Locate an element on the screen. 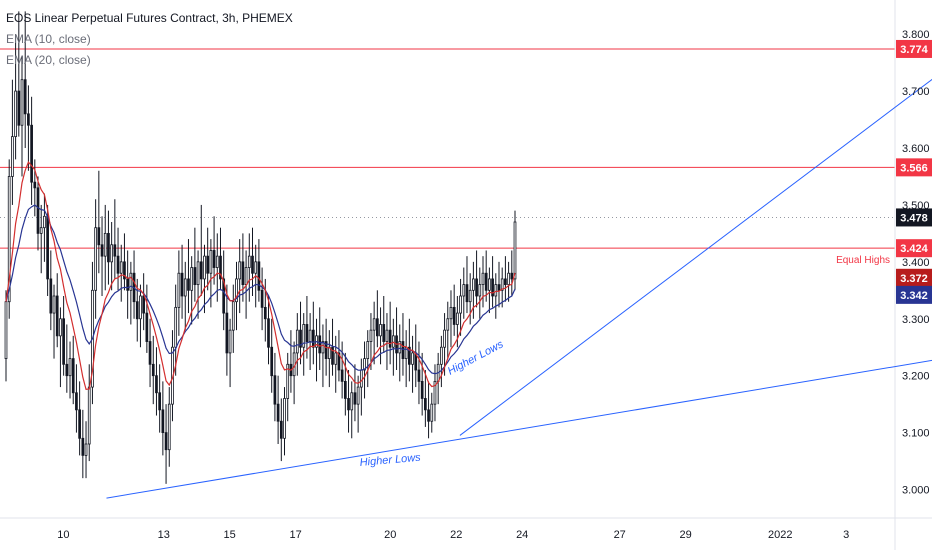 The width and height of the screenshot is (932, 555). y-tick-label: 3.700 is located at coordinates (916, 92).